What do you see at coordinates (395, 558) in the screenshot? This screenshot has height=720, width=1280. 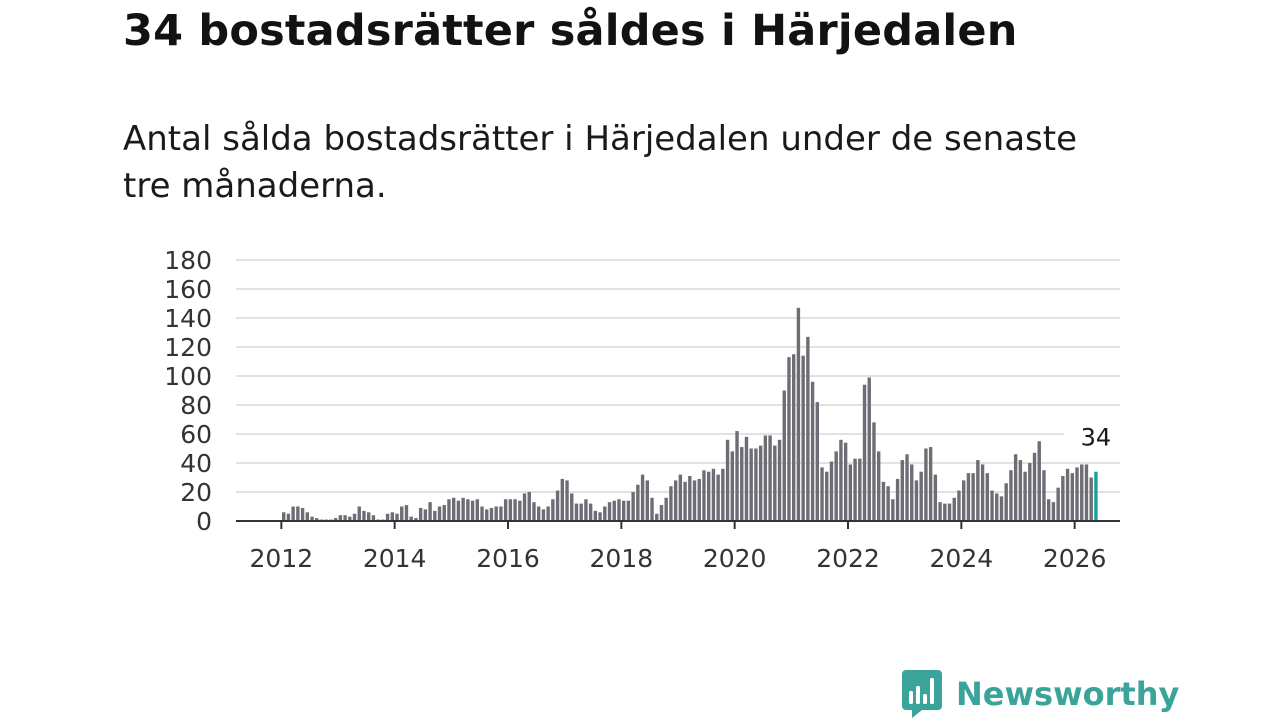 I see `x-tick-label: 2014` at bounding box center [395, 558].